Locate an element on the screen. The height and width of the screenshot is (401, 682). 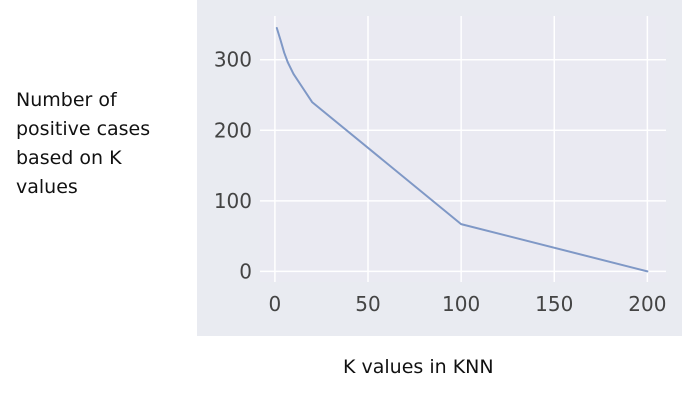
y-tick-label: 0 is located at coordinates (245, 271).